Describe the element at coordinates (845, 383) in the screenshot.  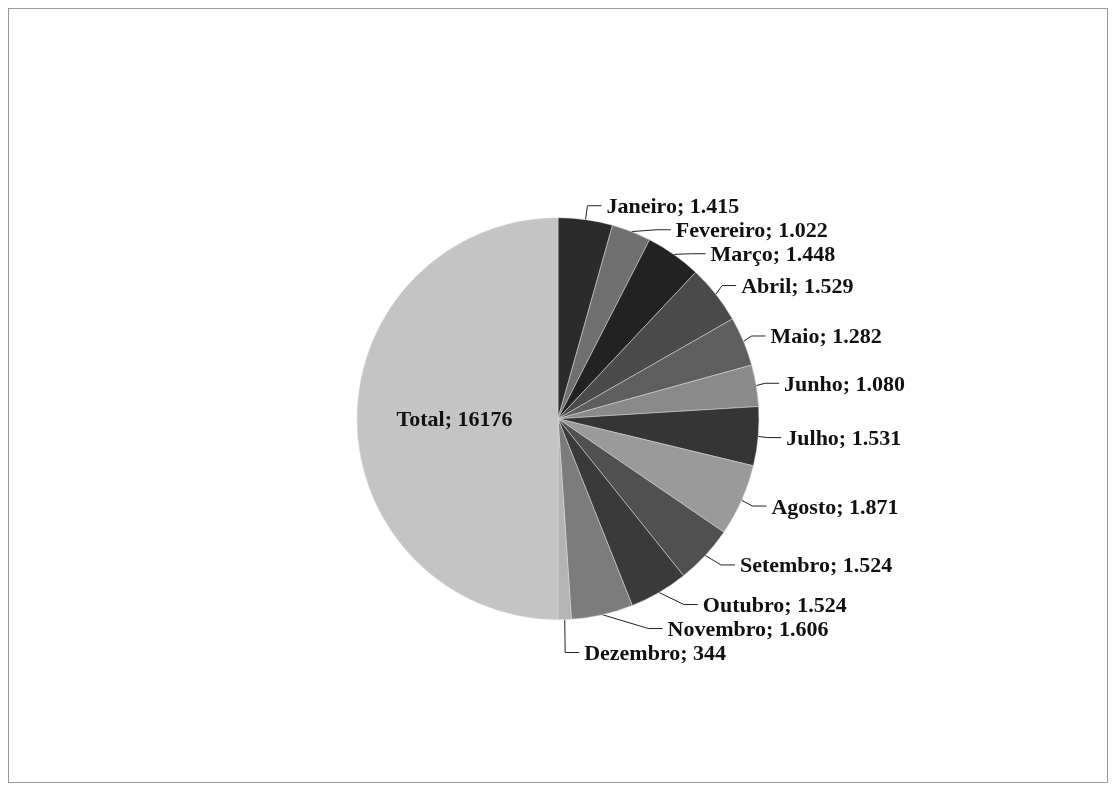
I see `slice-label: Junho; 1.080` at that location.